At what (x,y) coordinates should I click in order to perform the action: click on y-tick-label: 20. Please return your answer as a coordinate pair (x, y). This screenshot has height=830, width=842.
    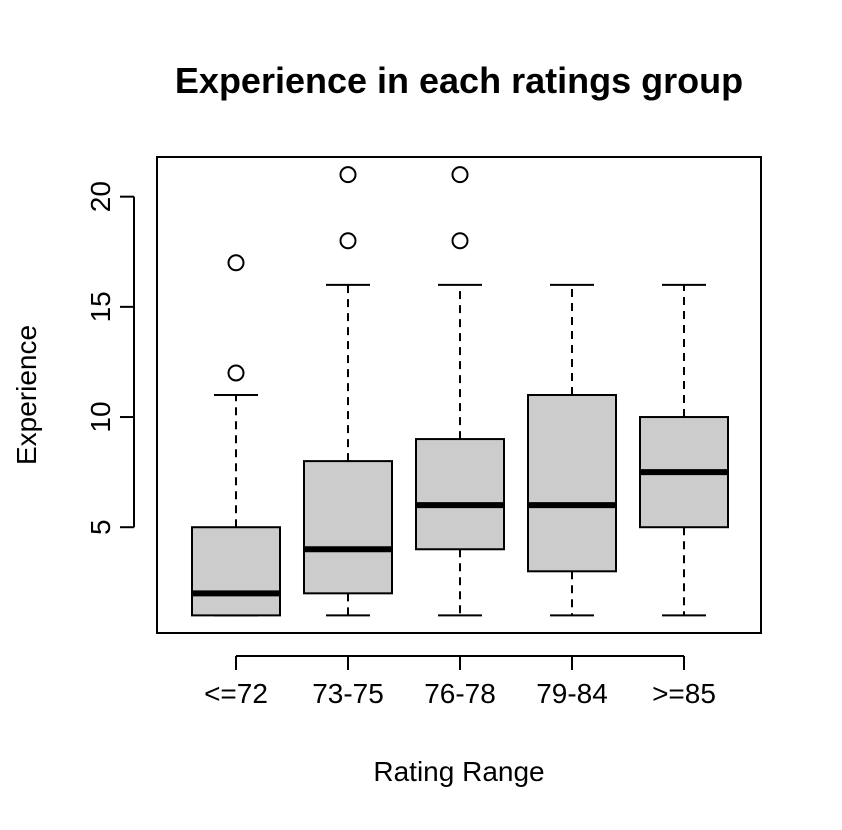
    Looking at the image, I should click on (100, 196).